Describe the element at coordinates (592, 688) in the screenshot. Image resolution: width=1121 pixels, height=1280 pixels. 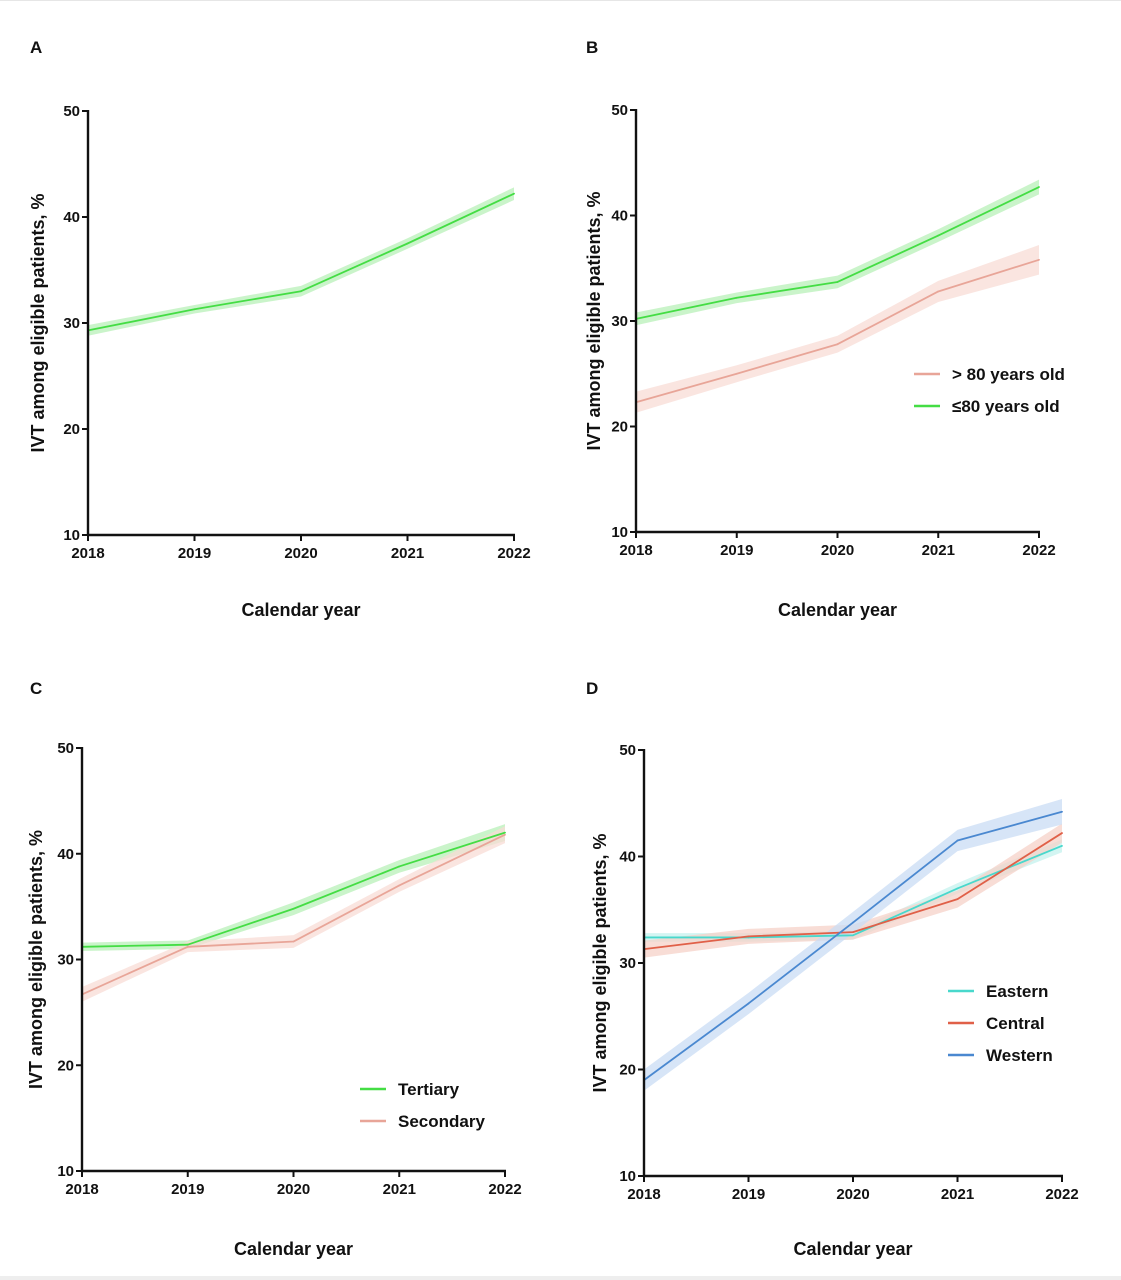
I see `panel-letter: D` at that location.